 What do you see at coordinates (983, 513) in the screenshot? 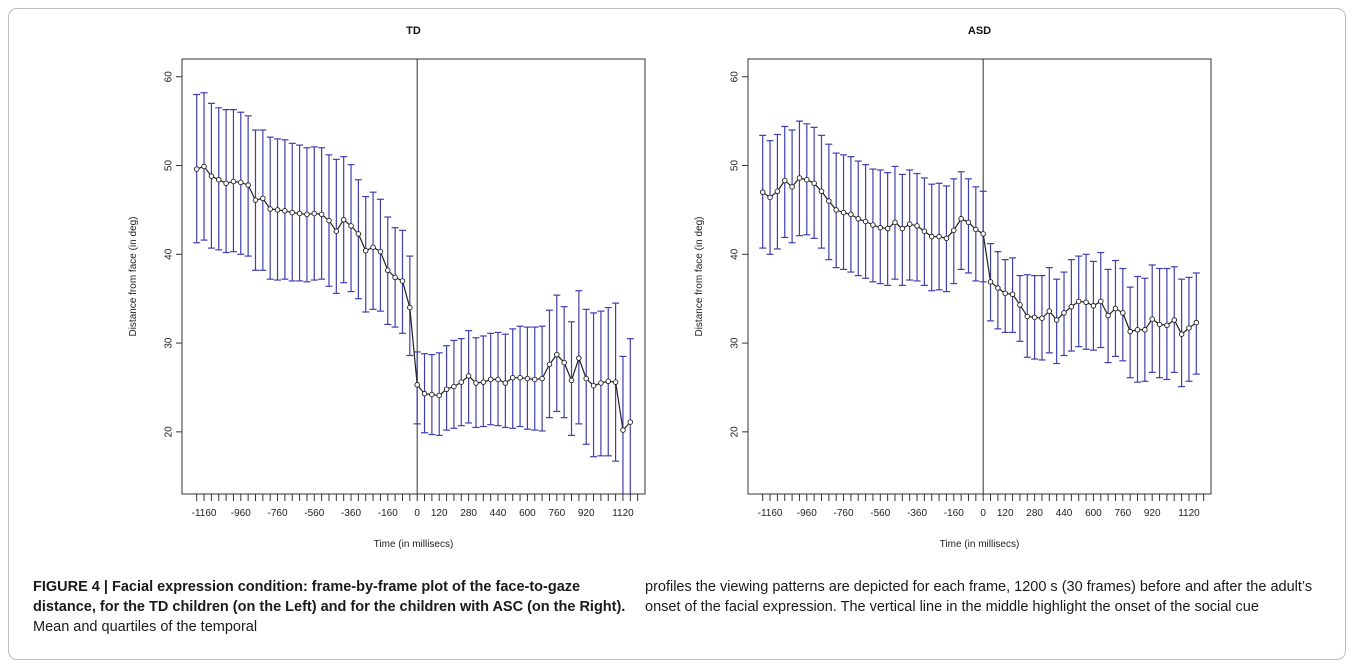
I see `x-tick-label: 0` at bounding box center [983, 513].